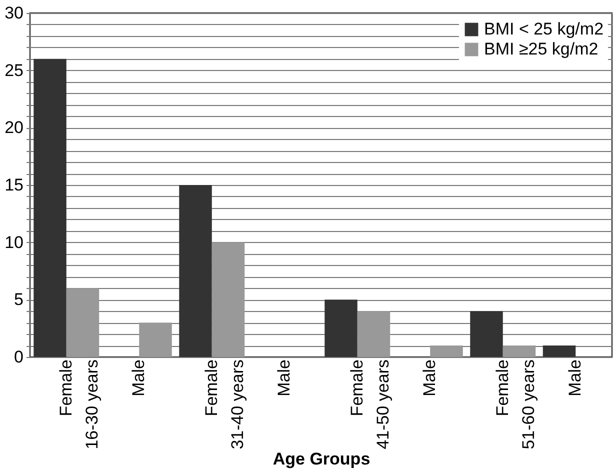 The width and height of the screenshot is (616, 469). What do you see at coordinates (14, 128) in the screenshot?
I see `y-tick-label: 20` at bounding box center [14, 128].